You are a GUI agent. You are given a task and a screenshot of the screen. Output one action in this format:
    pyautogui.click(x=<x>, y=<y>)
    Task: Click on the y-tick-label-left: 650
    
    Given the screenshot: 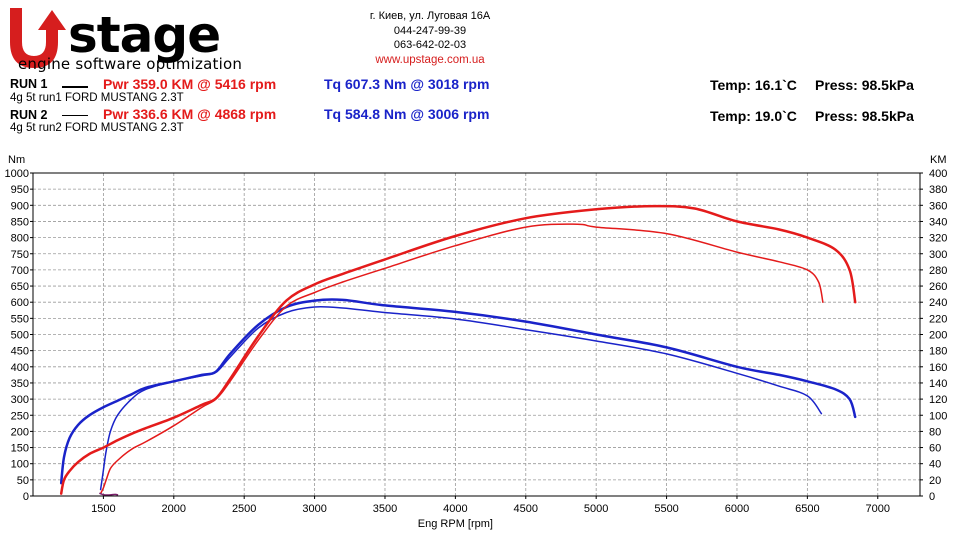 What is the action you would take?
    pyautogui.click(x=20, y=287)
    